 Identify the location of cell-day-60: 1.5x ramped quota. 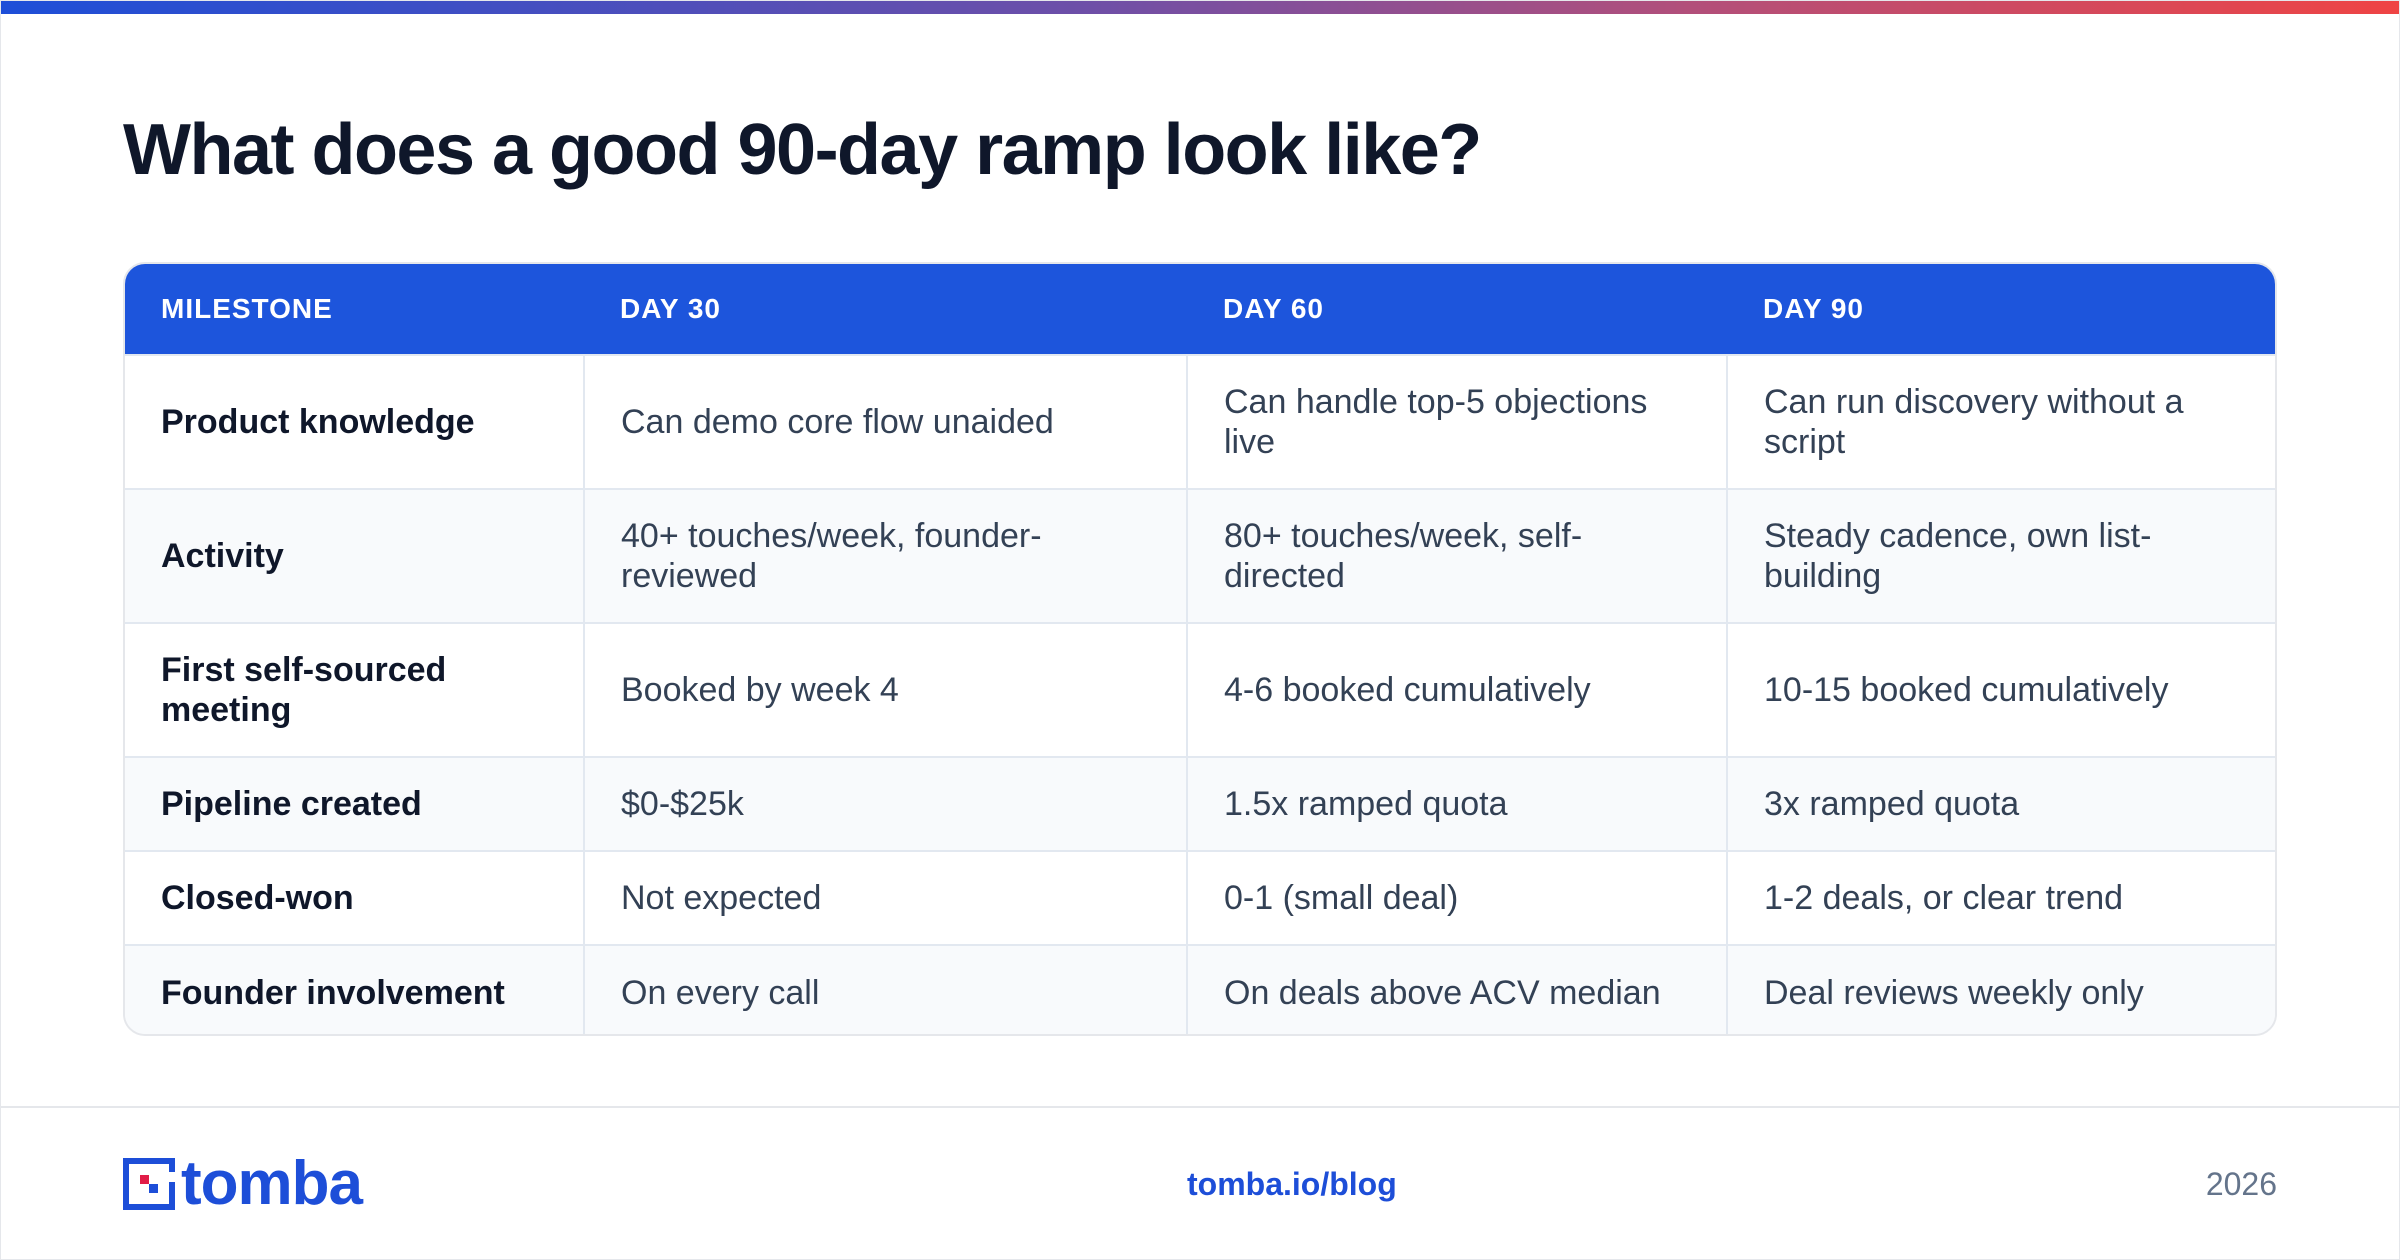
(1456, 803).